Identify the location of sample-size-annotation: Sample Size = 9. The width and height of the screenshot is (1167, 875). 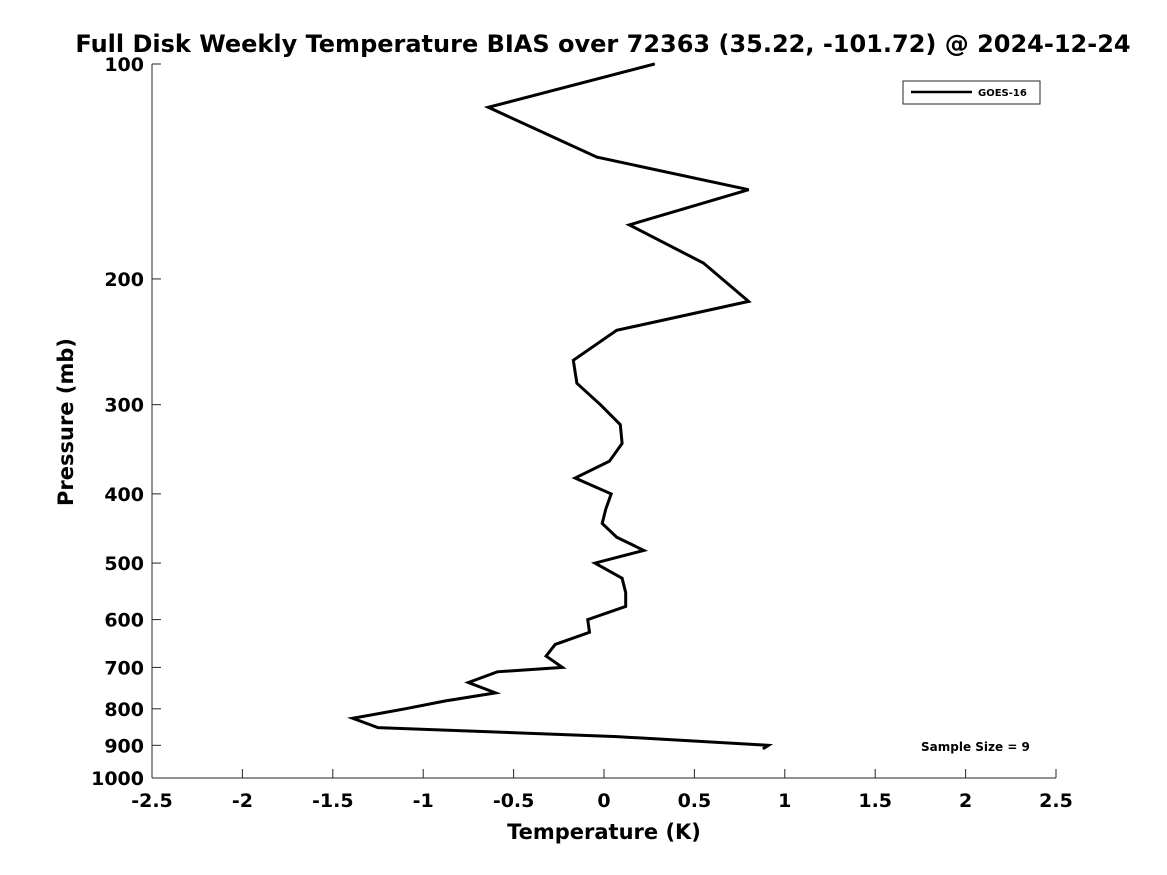
(975, 747).